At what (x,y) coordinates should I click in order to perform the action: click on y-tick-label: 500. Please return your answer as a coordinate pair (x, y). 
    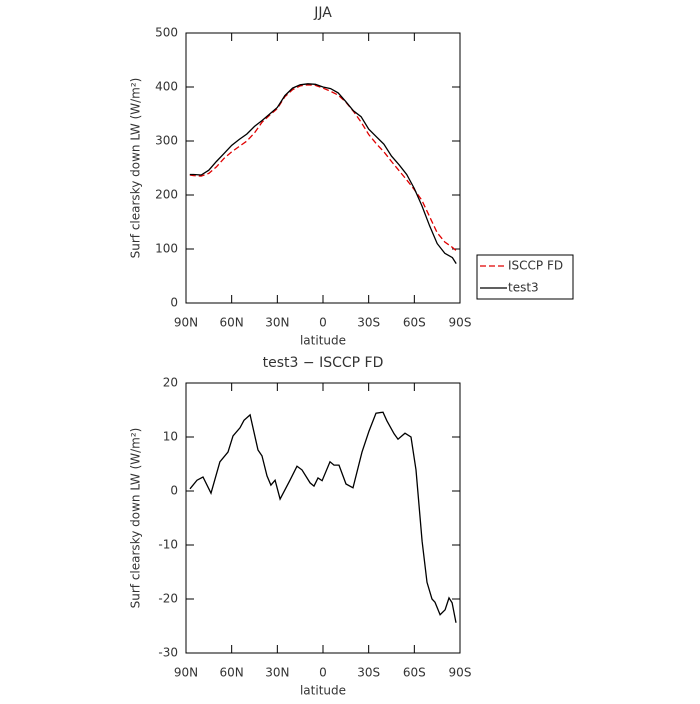
    Looking at the image, I should click on (166, 33).